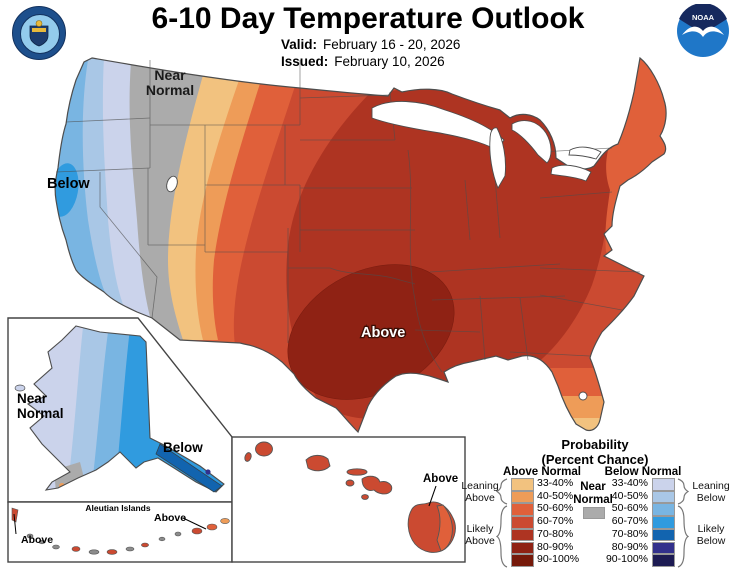 Image resolution: width=736 pixels, height=570 pixels. I want to click on issued-line: Issued: February 10, 2026, so click(370, 61).